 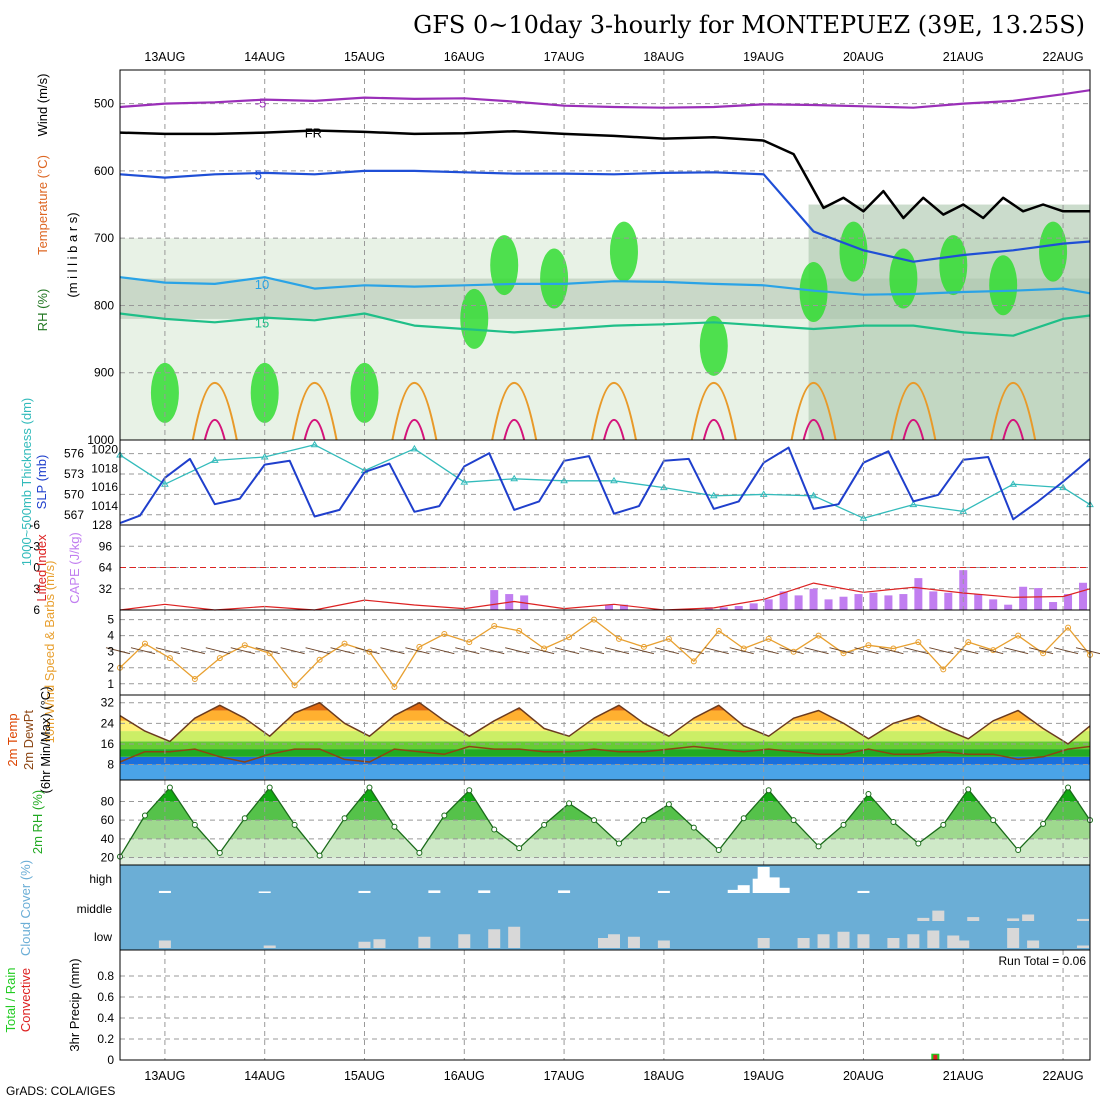 What do you see at coordinates (95, 909) in the screenshot?
I see `cloud-level-label: middle` at bounding box center [95, 909].